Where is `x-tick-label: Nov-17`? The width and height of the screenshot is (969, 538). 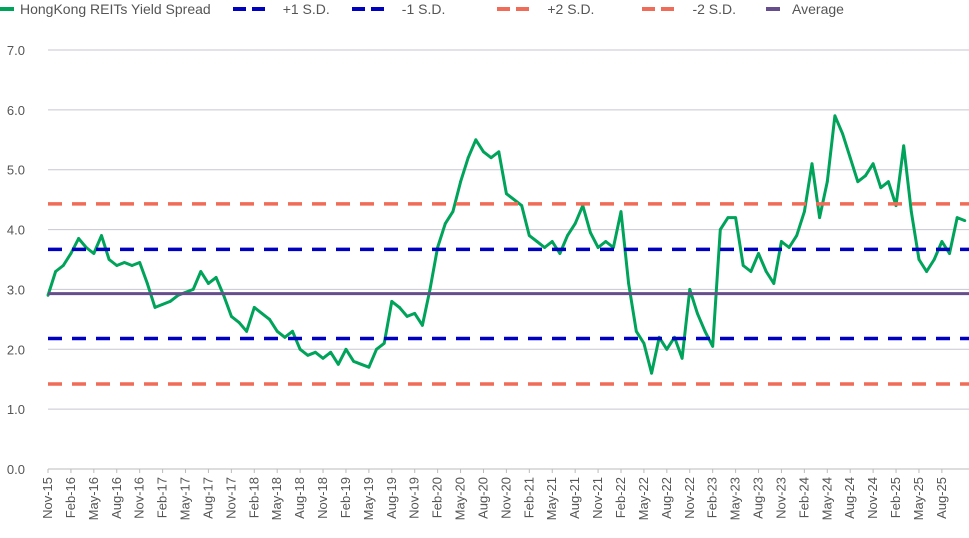
x-tick-label: Nov-17 is located at coordinates (230, 498).